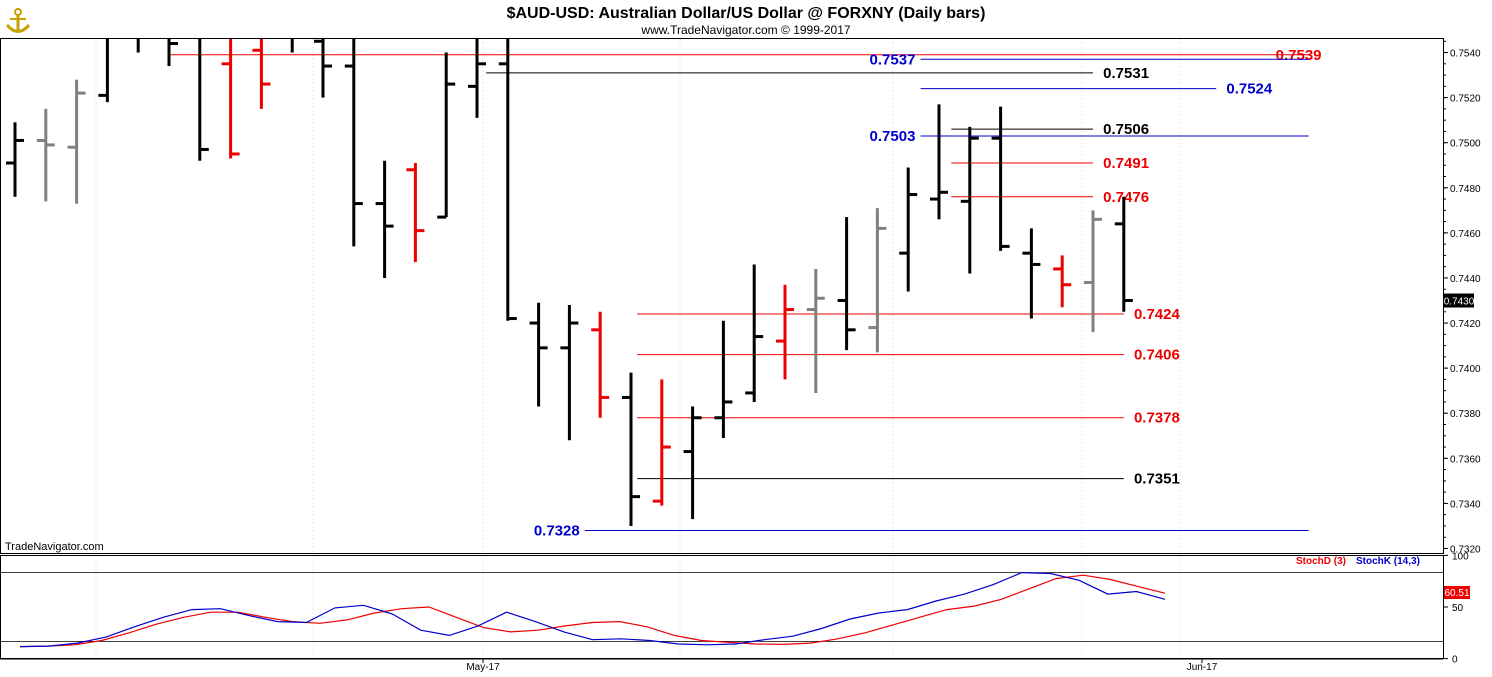  I want to click on level-label: 0.7537, so click(893, 59).